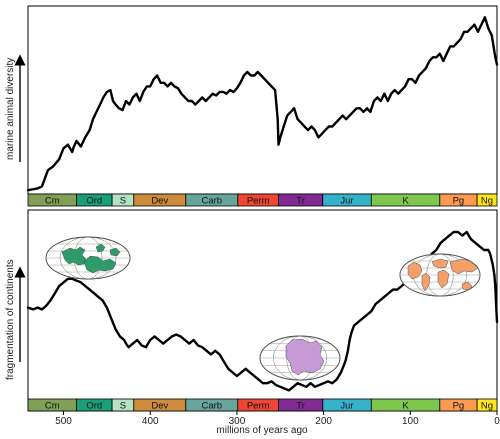 The image size is (500, 439). What do you see at coordinates (410, 421) in the screenshot?
I see `x-tick-label: 100` at bounding box center [410, 421].